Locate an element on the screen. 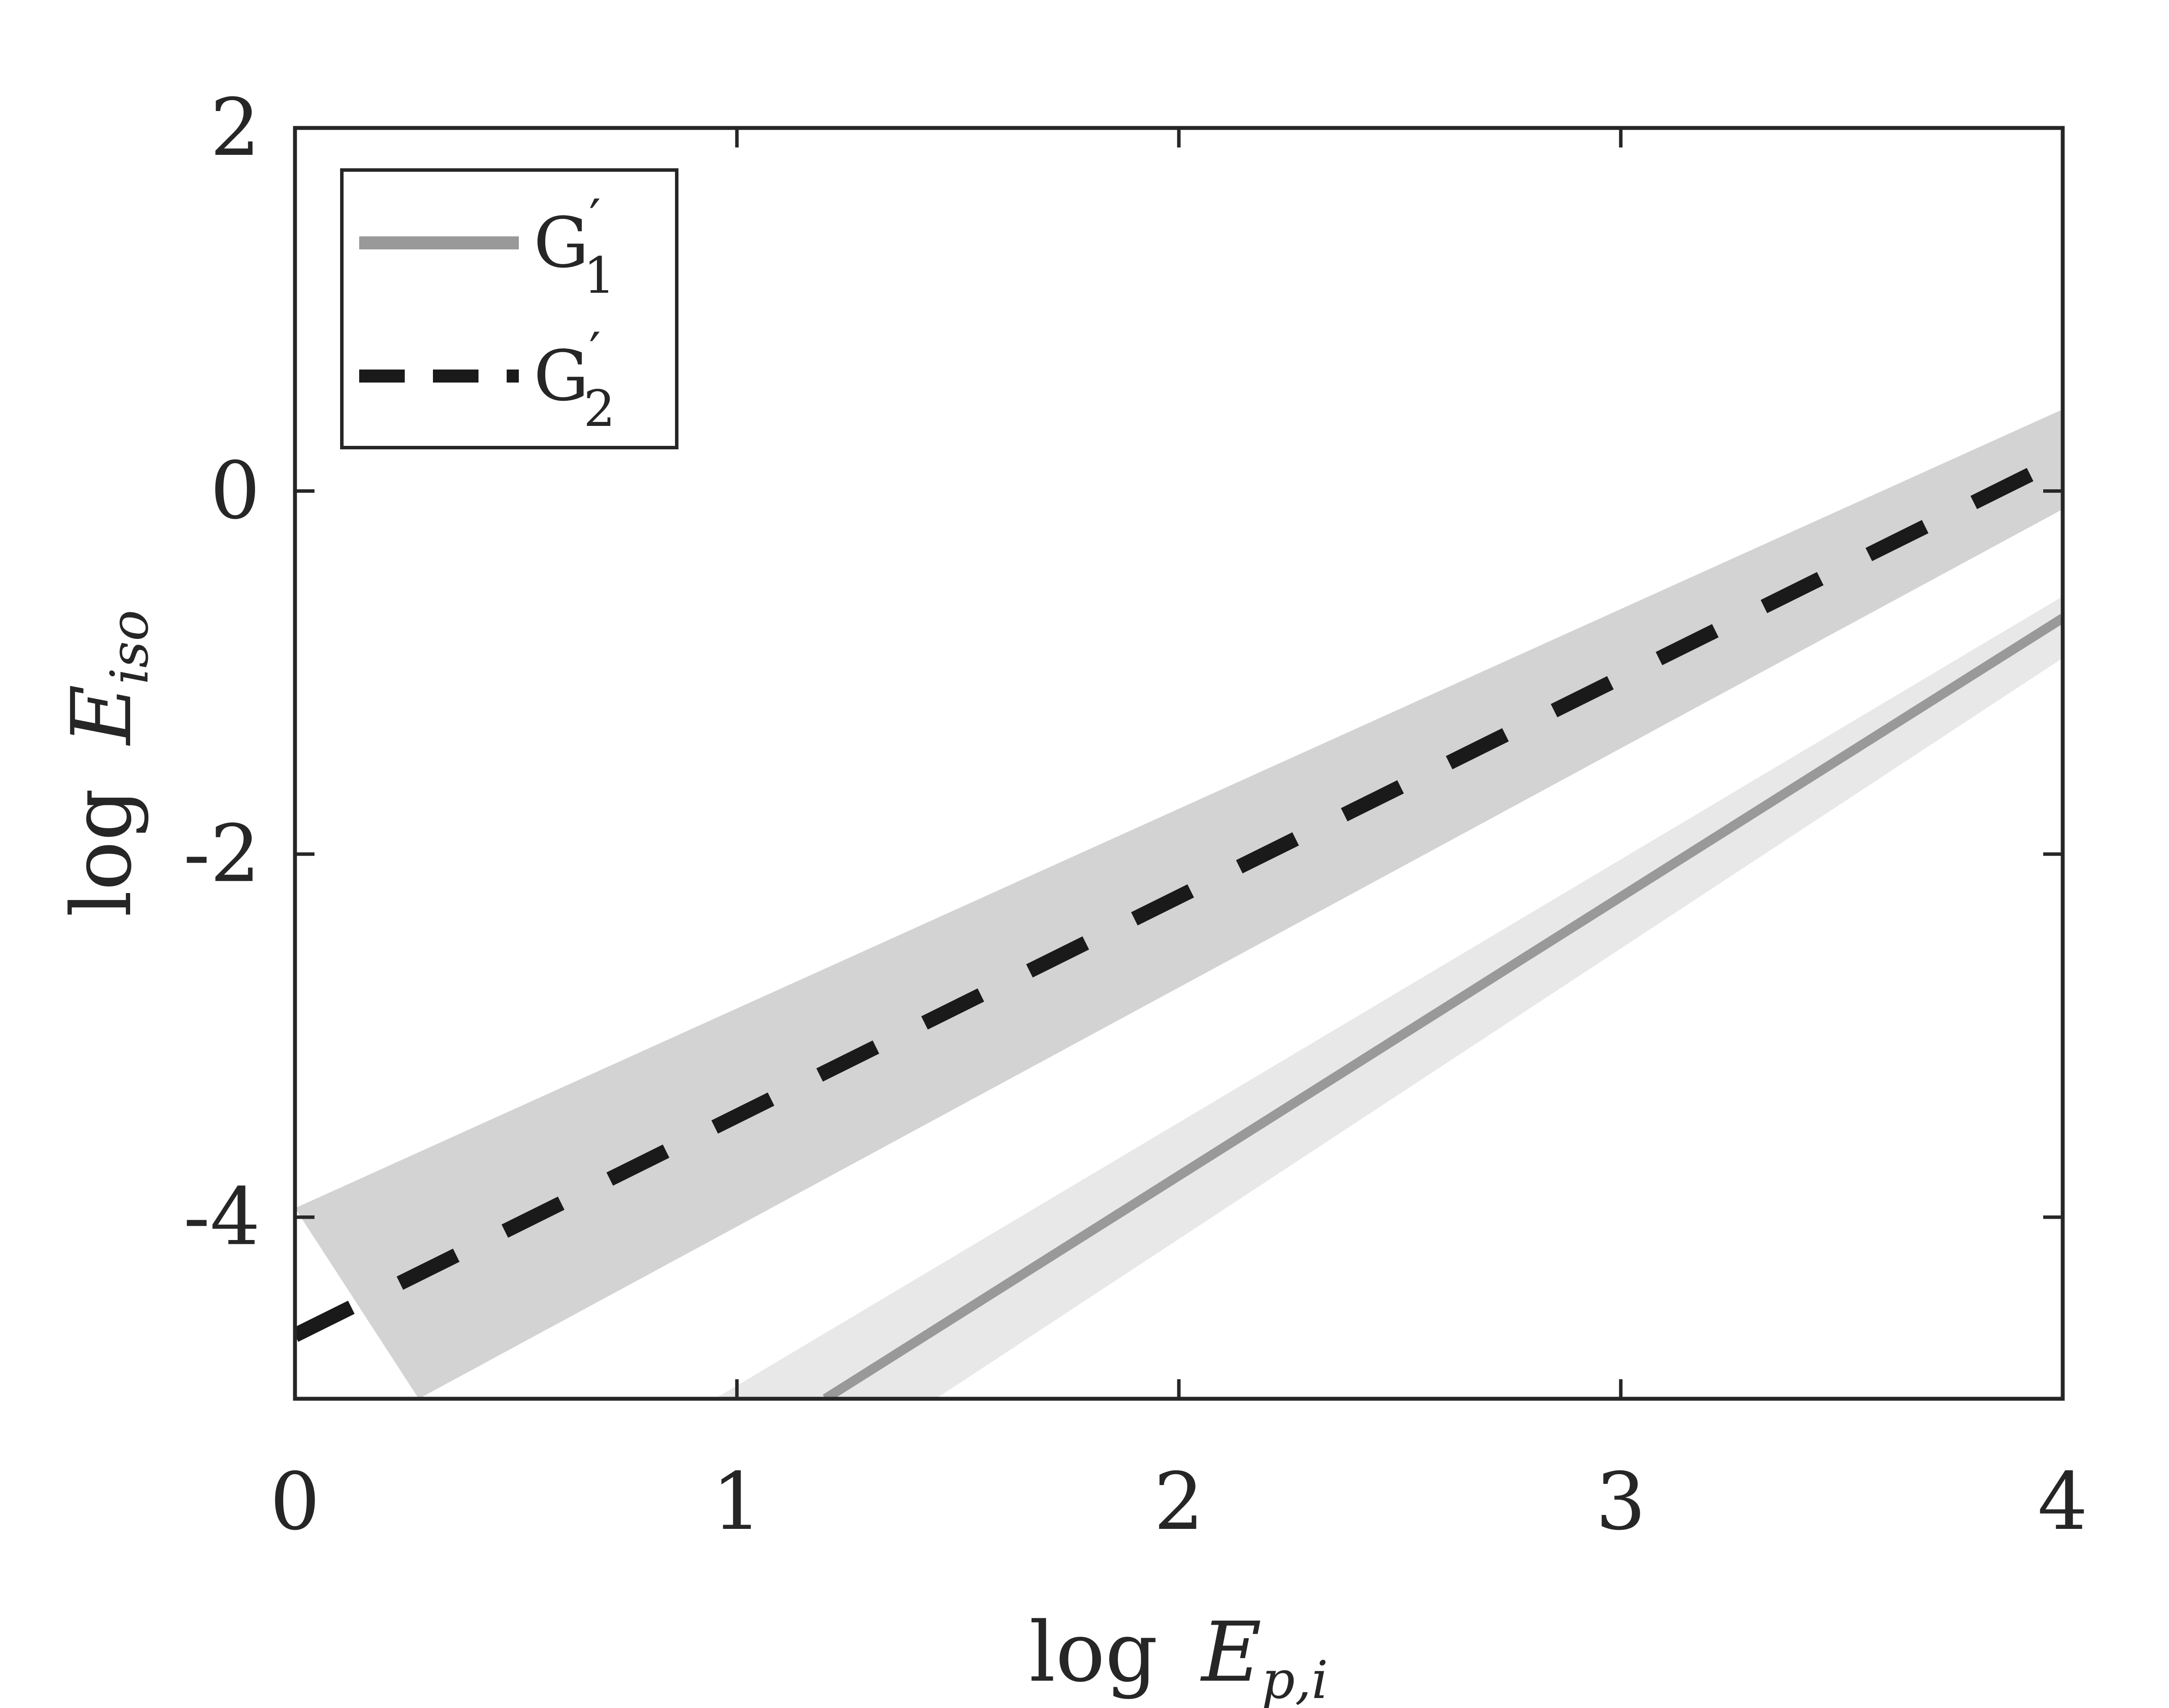  legend: G′ 1 G′ 2 is located at coordinates (509, 309).